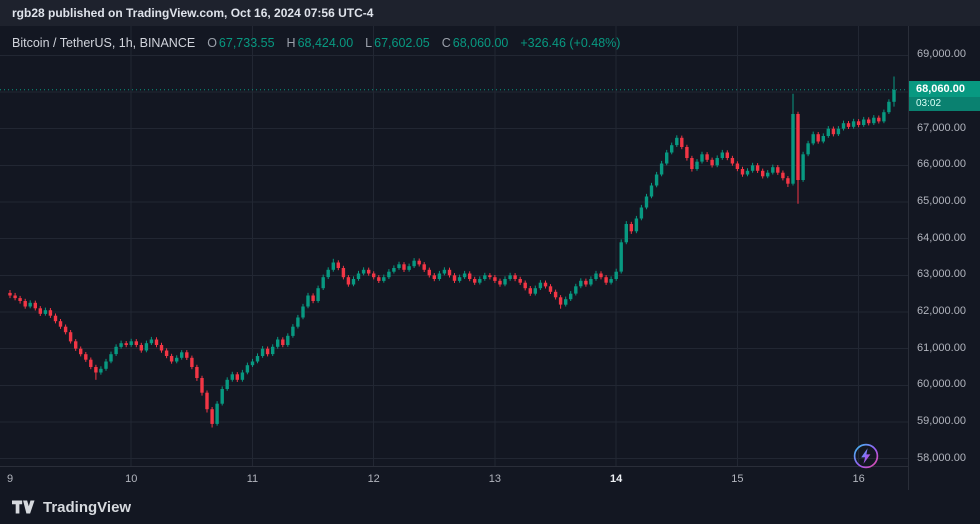  I want to click on time-axis-label: 13, so click(495, 479).